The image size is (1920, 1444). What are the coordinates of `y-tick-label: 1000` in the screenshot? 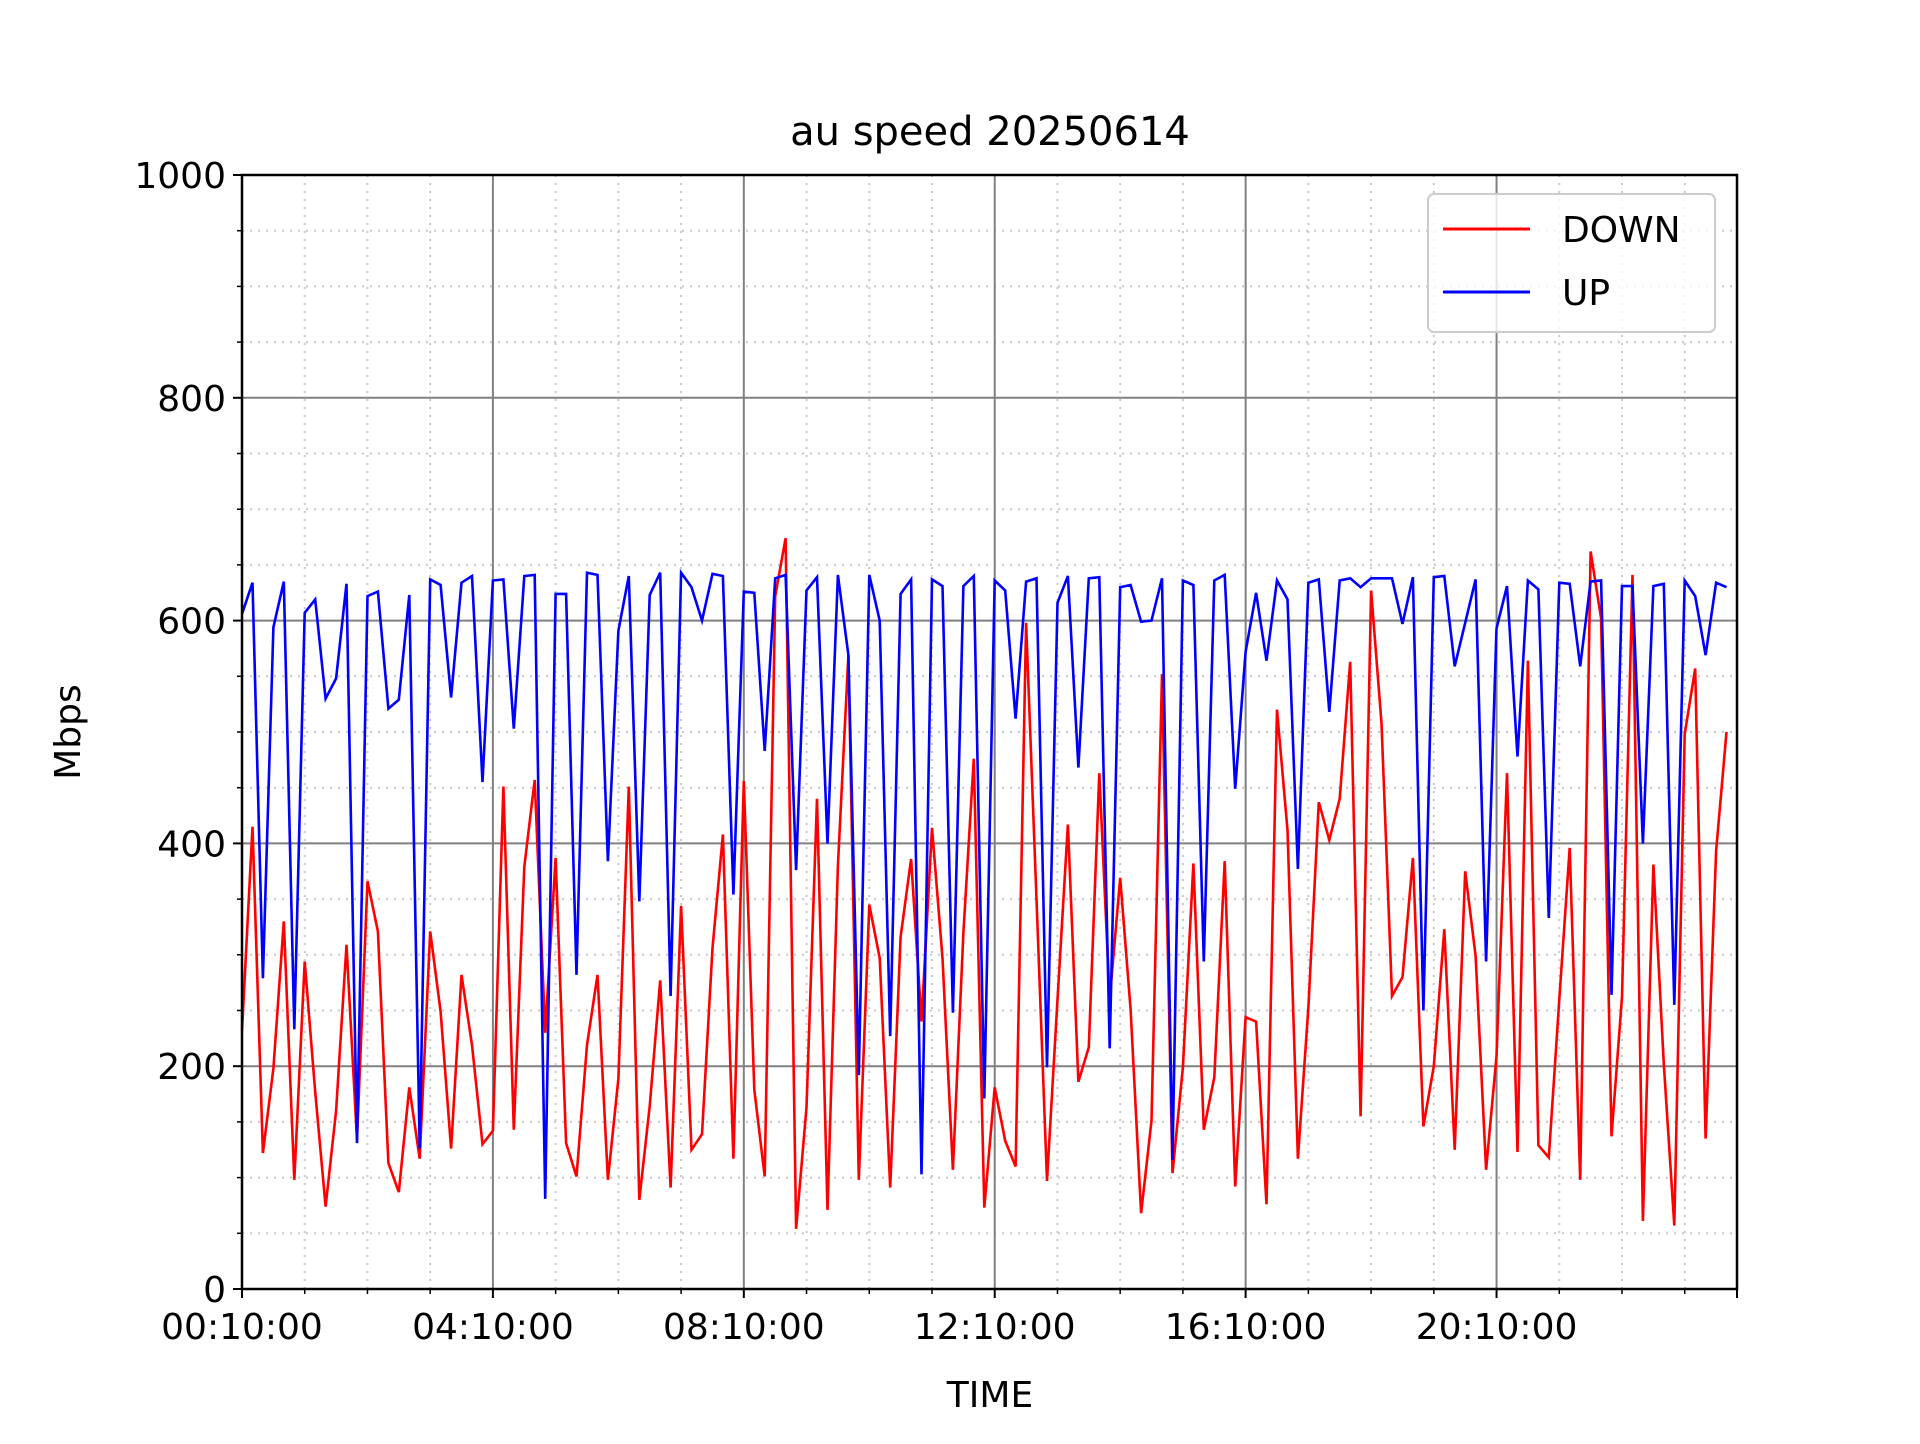 It's located at (180, 176).